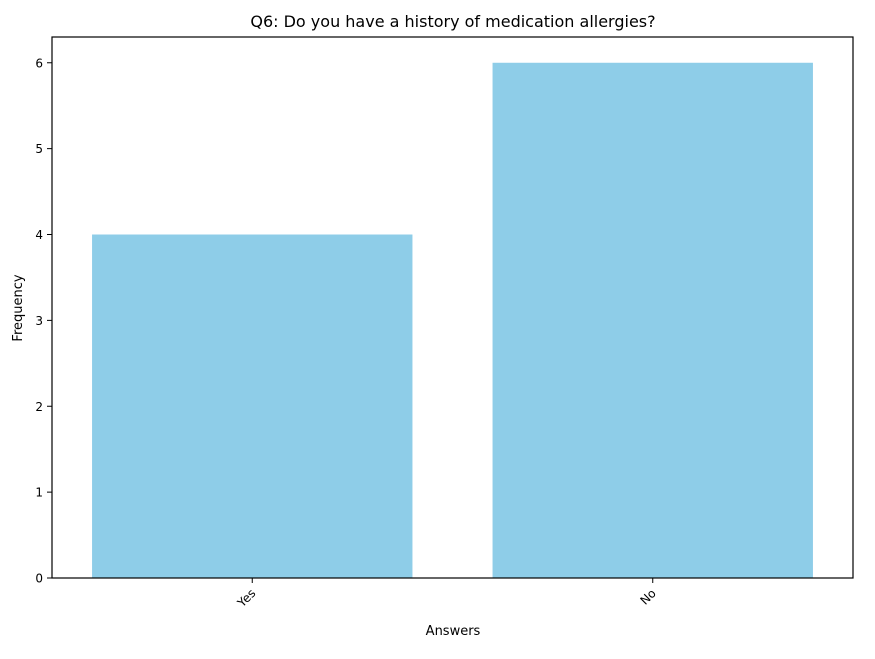  Describe the element at coordinates (18, 307) in the screenshot. I see `y-axis-label: Frequency` at that location.